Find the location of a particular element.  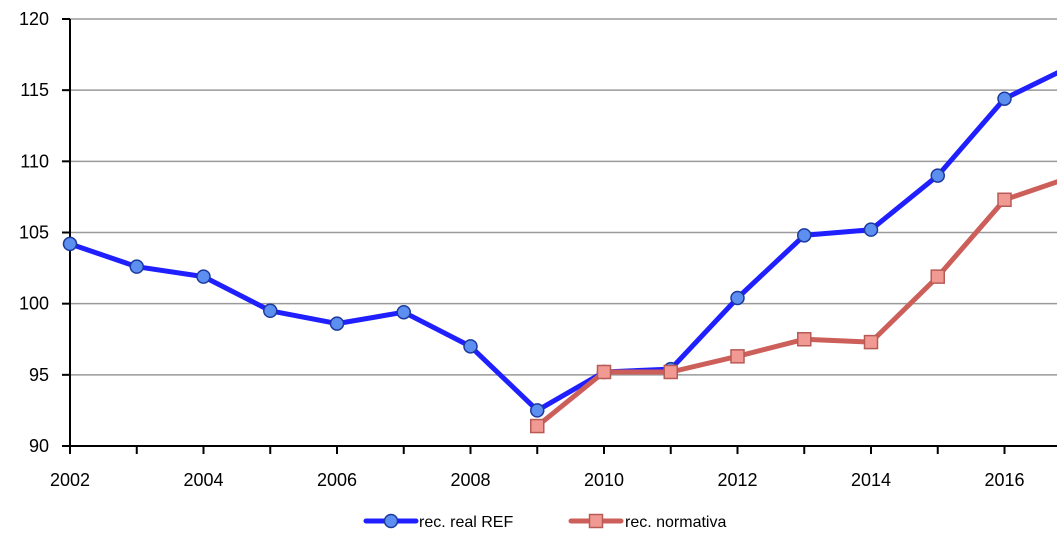

y-tick-label: 105 is located at coordinates (34, 233).